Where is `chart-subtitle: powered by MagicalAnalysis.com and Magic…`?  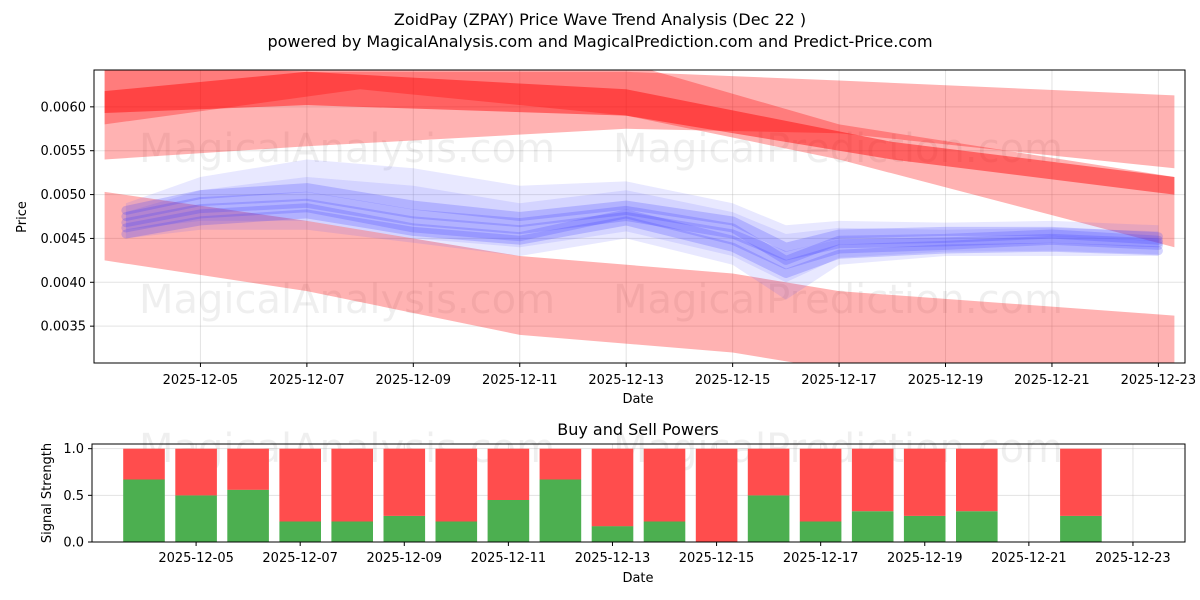
chart-subtitle: powered by MagicalAnalysis.com and Magic… is located at coordinates (599, 41).